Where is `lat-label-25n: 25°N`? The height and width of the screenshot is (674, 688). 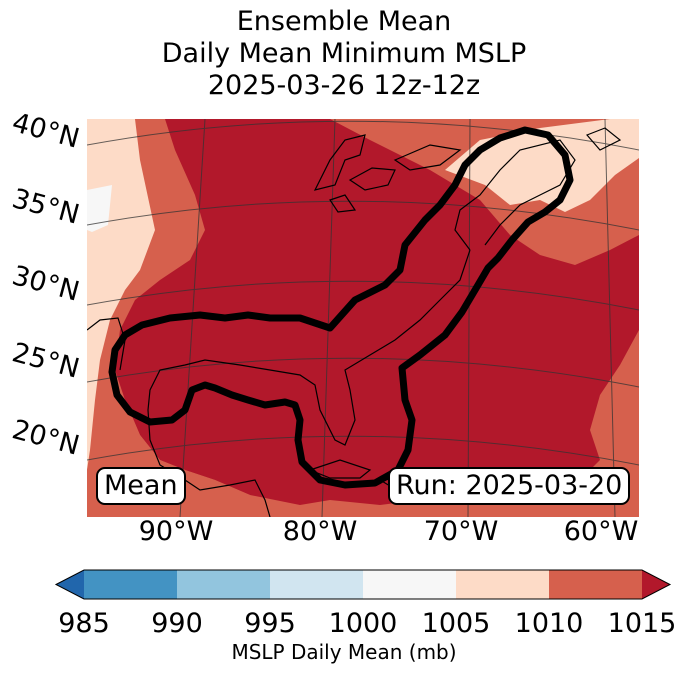 lat-label-25n: 25°N is located at coordinates (46, 361).